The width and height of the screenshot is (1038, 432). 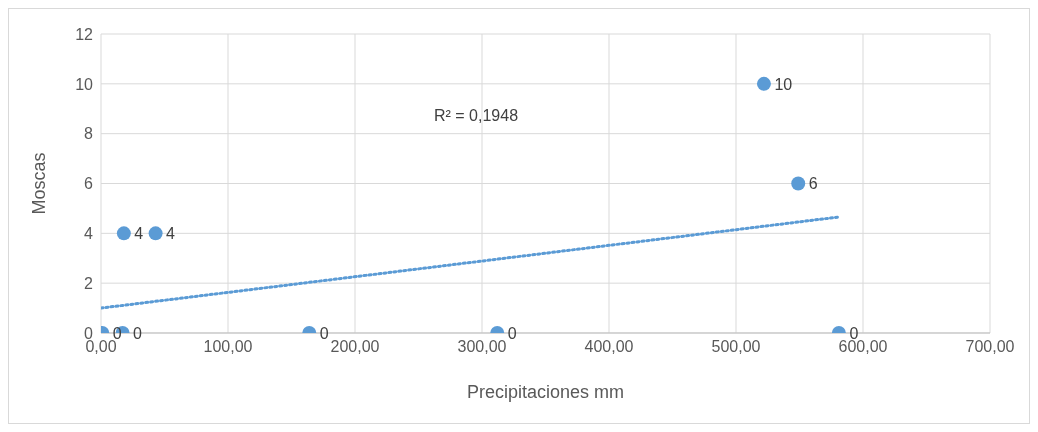 I want to click on x-tick-label: 100,00, so click(x=228, y=347).